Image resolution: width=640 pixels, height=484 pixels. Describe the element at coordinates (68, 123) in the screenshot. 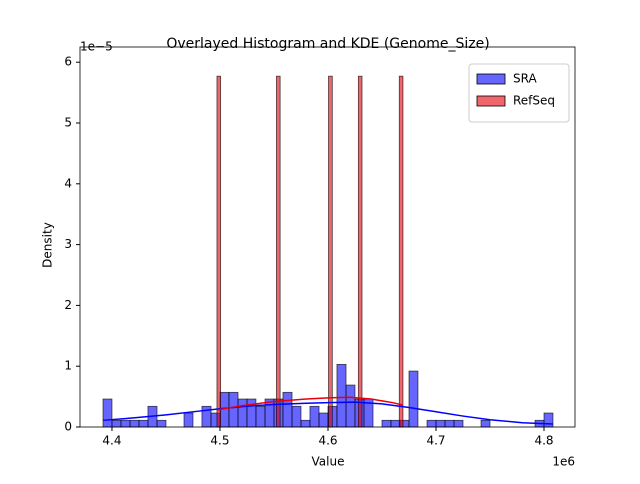

I see `y-tick-label: 5` at that location.